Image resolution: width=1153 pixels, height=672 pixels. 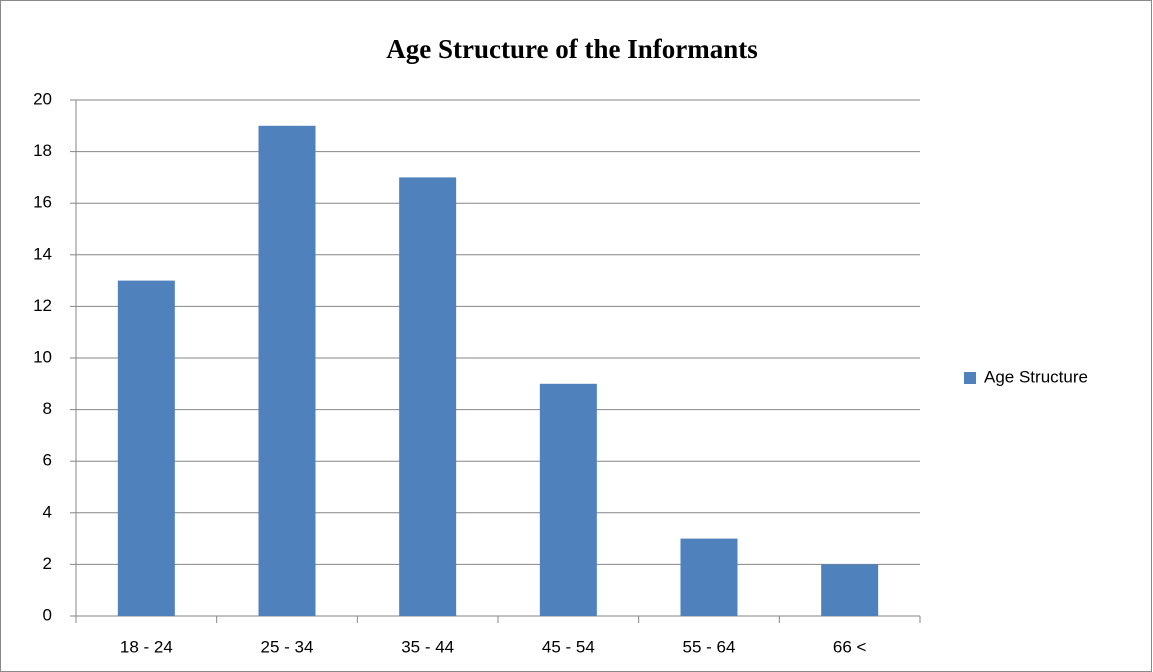 What do you see at coordinates (42, 356) in the screenshot?
I see `y-tick-label: 10` at bounding box center [42, 356].